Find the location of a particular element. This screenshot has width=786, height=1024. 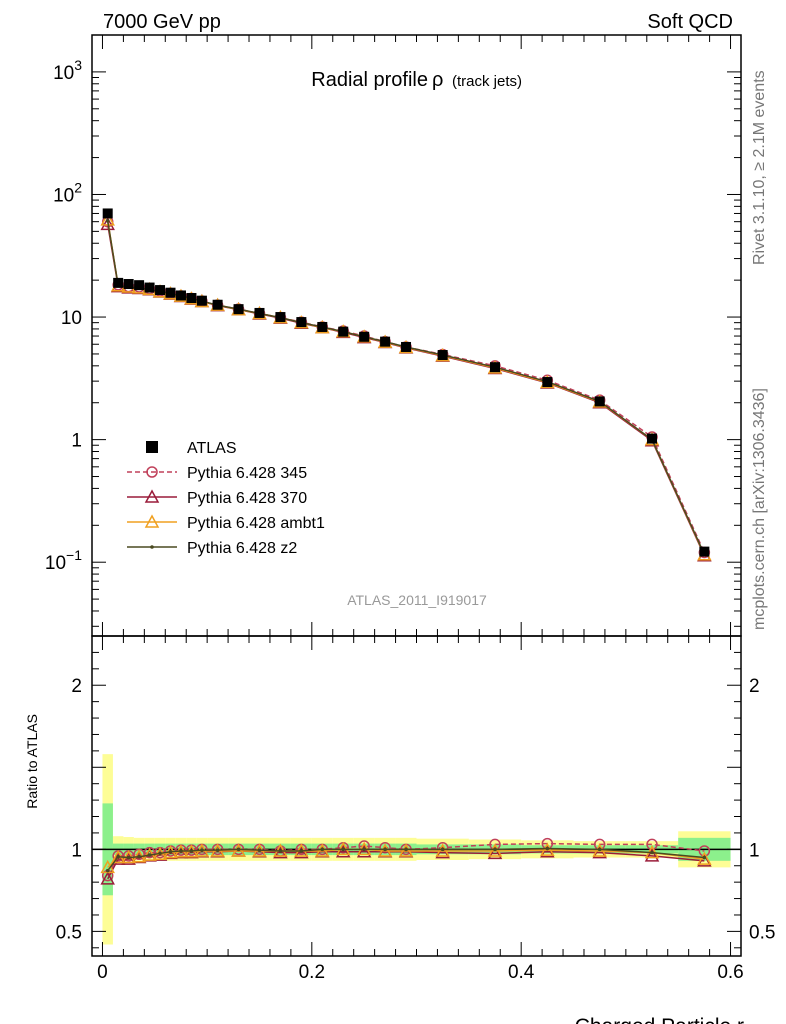

chart-subtitle: (track jets) is located at coordinates (487, 81).